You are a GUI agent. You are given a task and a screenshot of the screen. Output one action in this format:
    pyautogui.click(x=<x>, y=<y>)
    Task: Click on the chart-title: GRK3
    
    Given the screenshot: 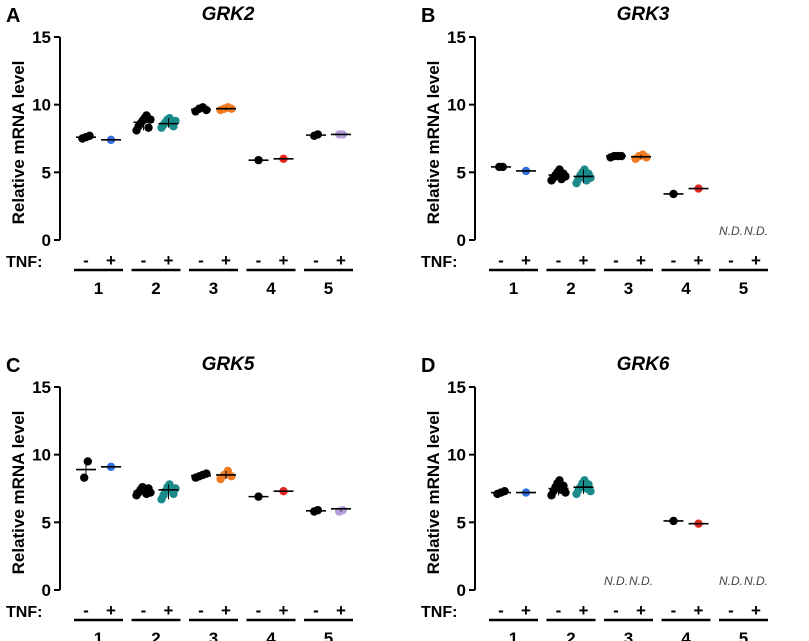 What is the action you would take?
    pyautogui.click(x=643, y=14)
    